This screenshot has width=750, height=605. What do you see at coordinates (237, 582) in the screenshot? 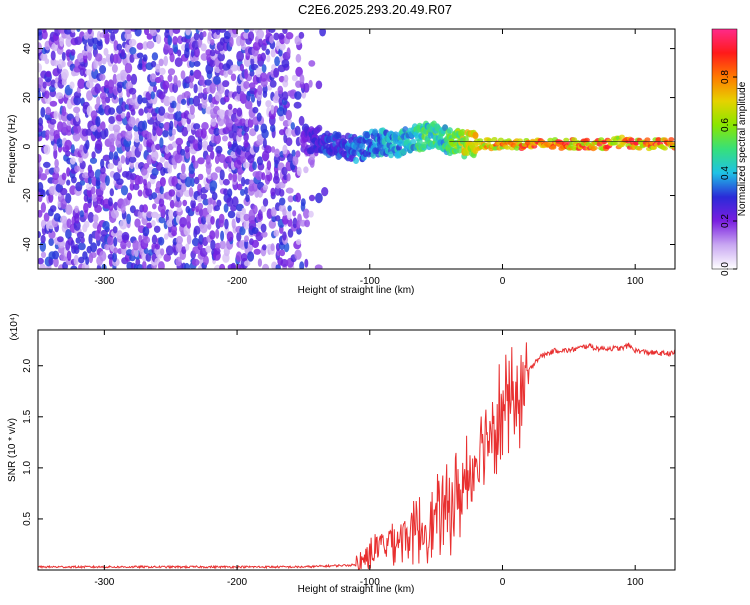
I see `x-tick-label: -200` at bounding box center [237, 582].